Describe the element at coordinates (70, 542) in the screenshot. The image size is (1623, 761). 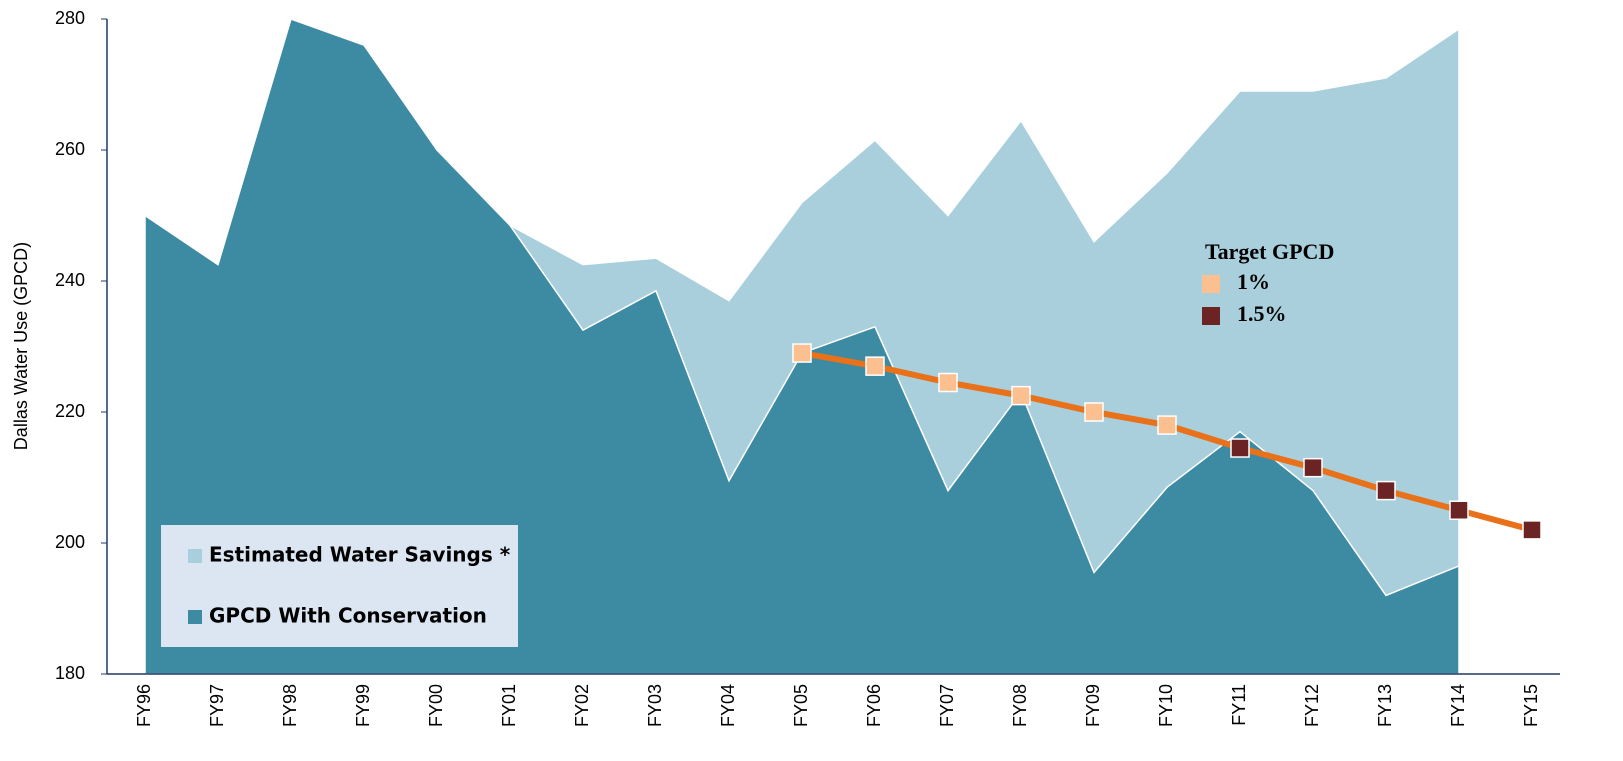
I see `y-tick-label: 200` at that location.